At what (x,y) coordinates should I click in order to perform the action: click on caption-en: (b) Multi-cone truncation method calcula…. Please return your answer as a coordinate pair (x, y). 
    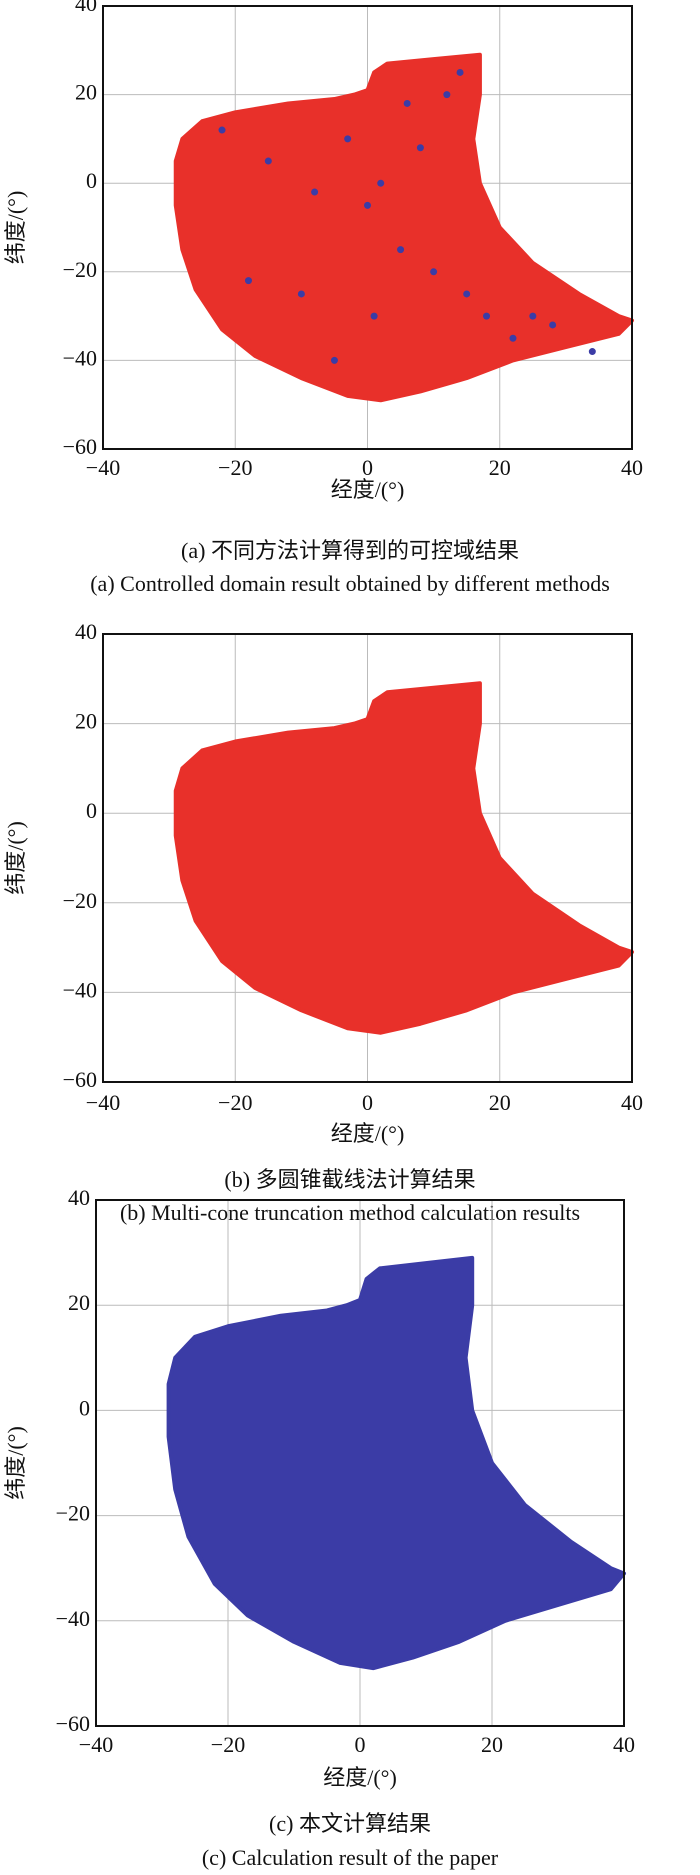
    Looking at the image, I should click on (350, 1212).